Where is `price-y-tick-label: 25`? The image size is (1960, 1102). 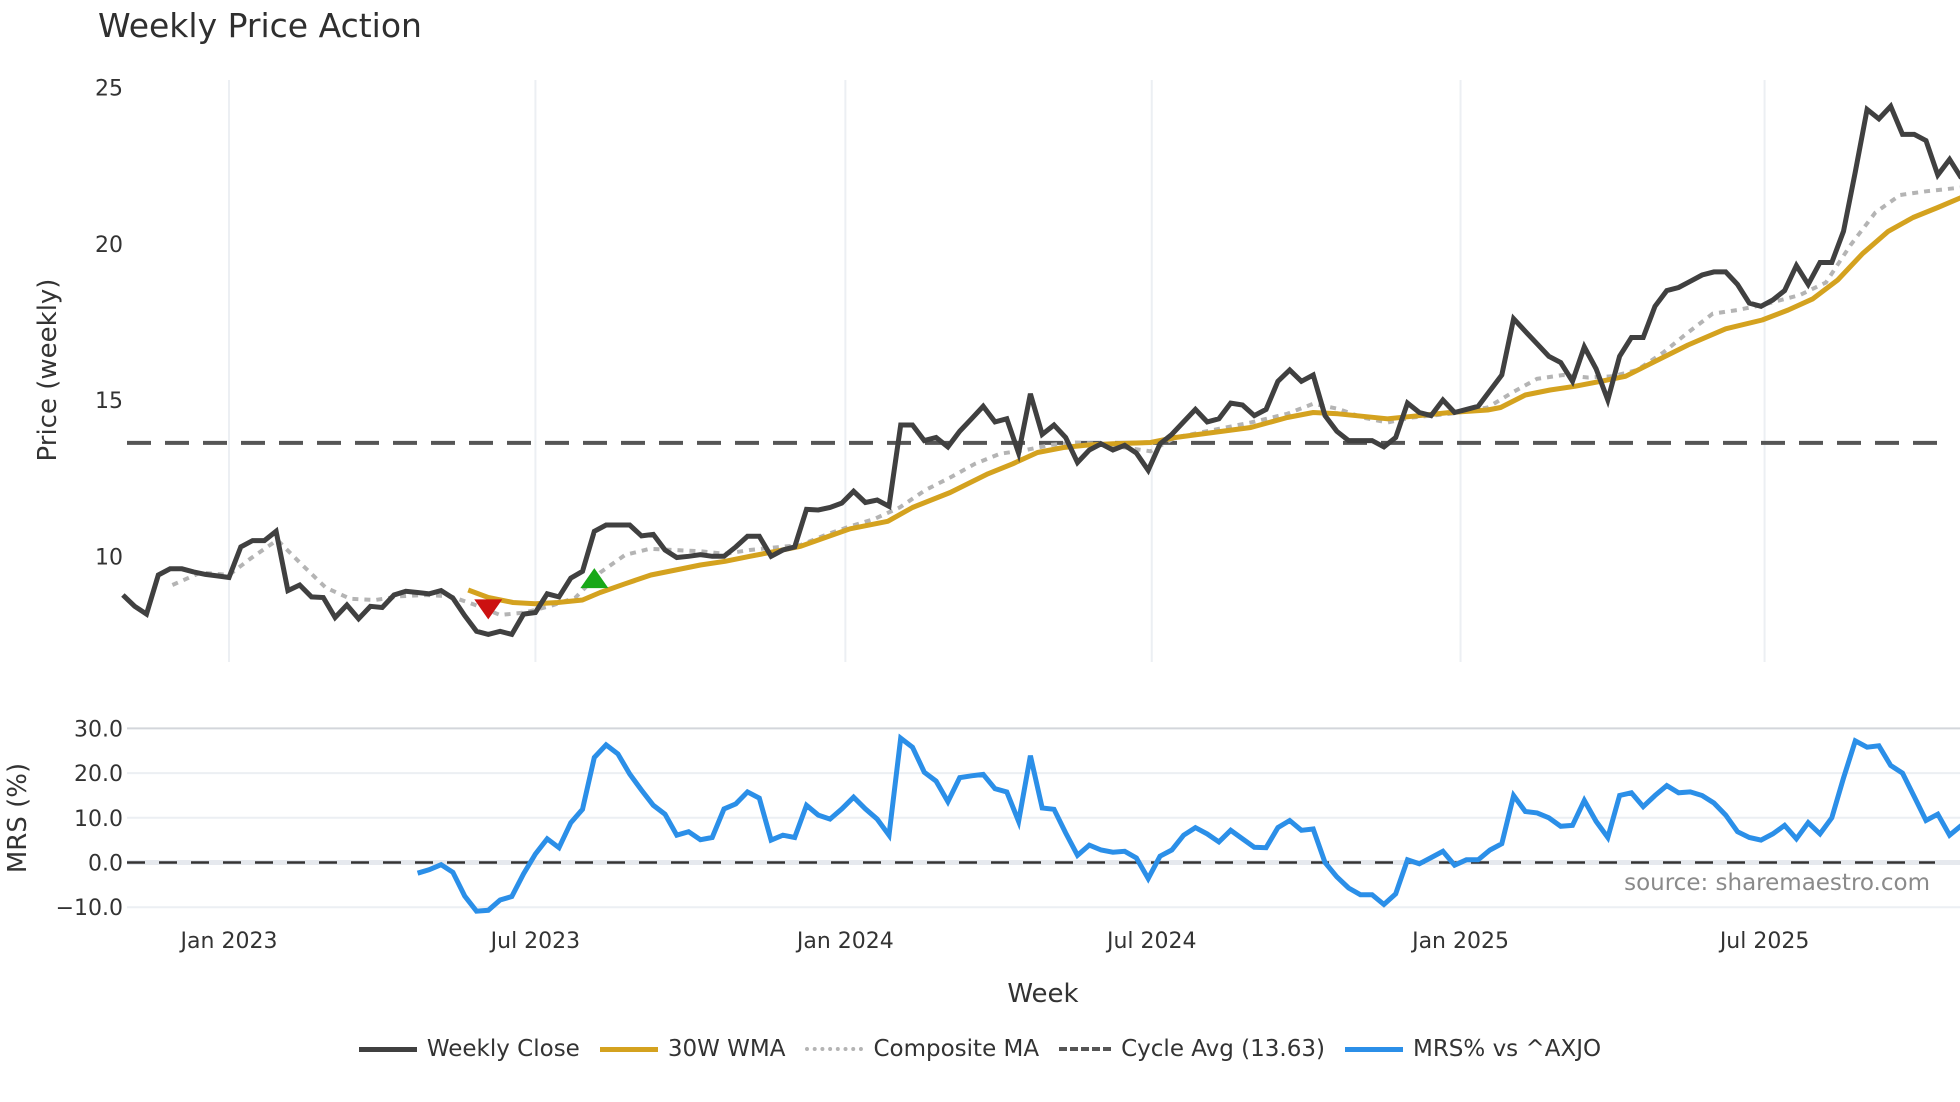 price-y-tick-label: 25 is located at coordinates (109, 89).